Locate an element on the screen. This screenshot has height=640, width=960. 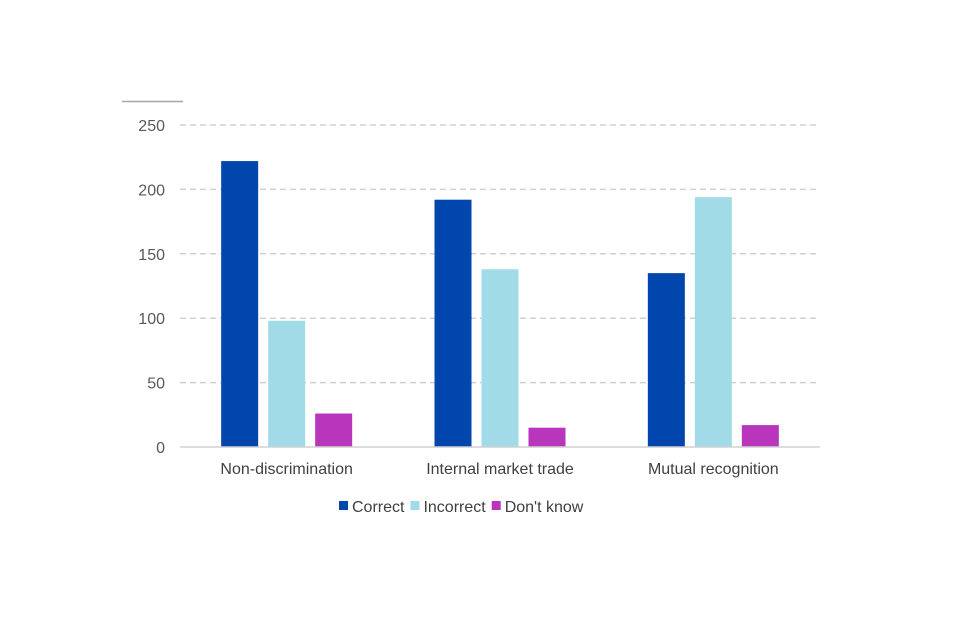
legend-label-incorrect: Incorrect is located at coordinates (454, 507).